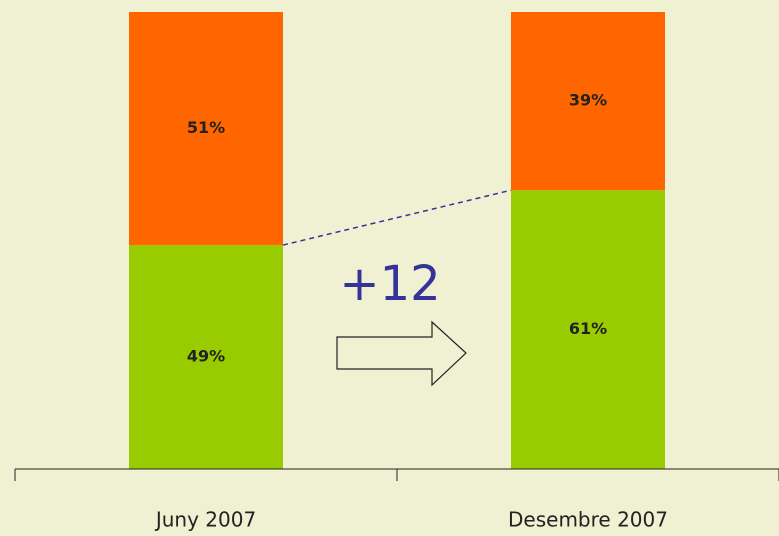  I want to click on value-label: 61%, so click(588, 328).